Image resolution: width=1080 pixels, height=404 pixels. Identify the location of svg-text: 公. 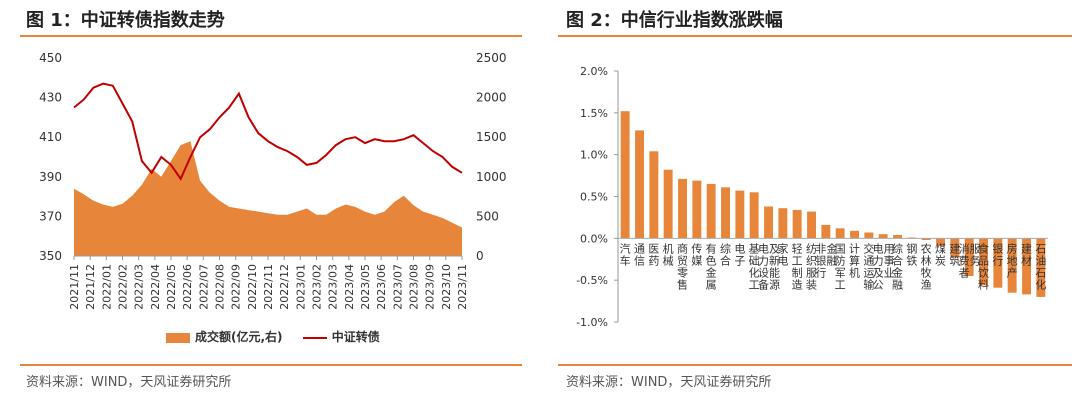
(878, 284).